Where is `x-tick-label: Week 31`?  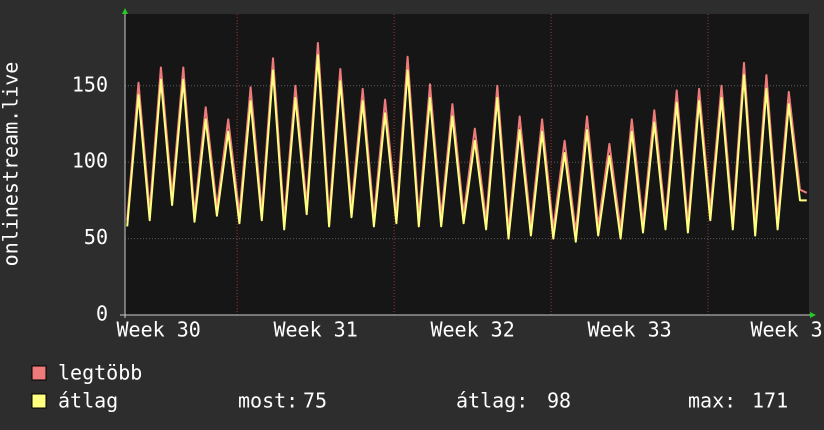 x-tick-label: Week 31 is located at coordinates (315, 330).